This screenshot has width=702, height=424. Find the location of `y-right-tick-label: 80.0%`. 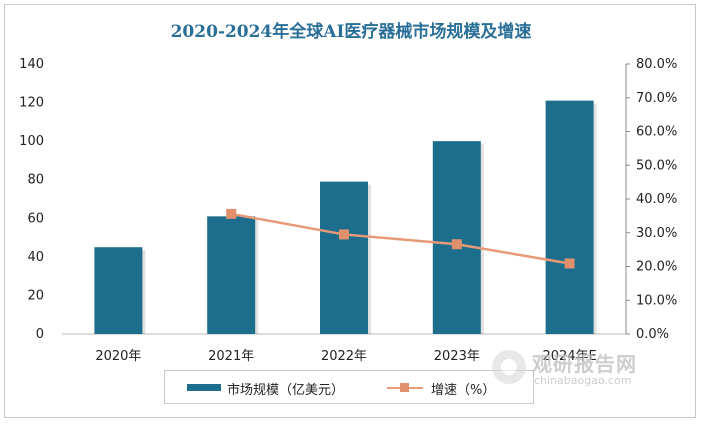

y-right-tick-label: 80.0% is located at coordinates (656, 64).